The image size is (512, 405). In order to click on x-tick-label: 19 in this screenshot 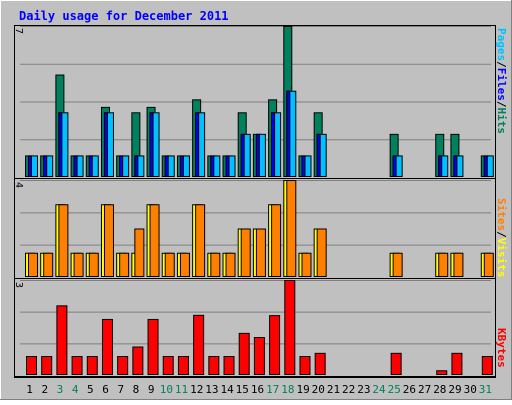, I will do `click(302, 389)`.